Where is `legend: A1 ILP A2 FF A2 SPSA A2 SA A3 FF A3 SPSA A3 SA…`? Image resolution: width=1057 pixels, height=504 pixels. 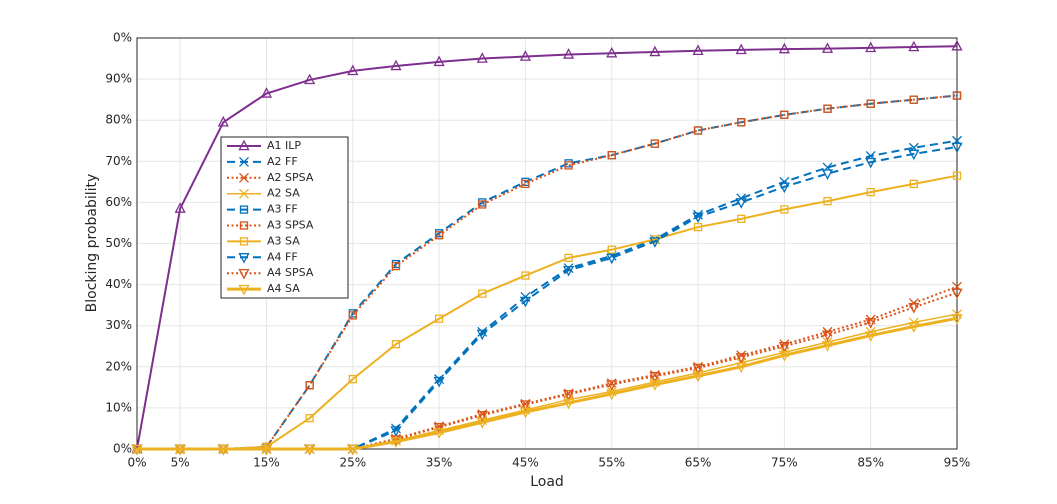 legend: A1 ILP A2 FF A2 SPSA A2 SA A3 FF A3 SPSA A3 SA… is located at coordinates (284, 217).